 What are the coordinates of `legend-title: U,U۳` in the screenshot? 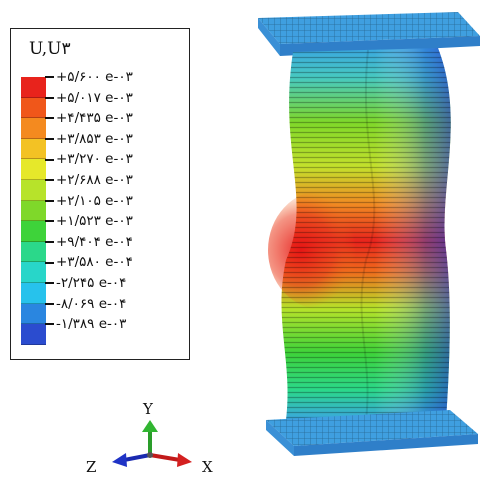 It's located at (50, 49).